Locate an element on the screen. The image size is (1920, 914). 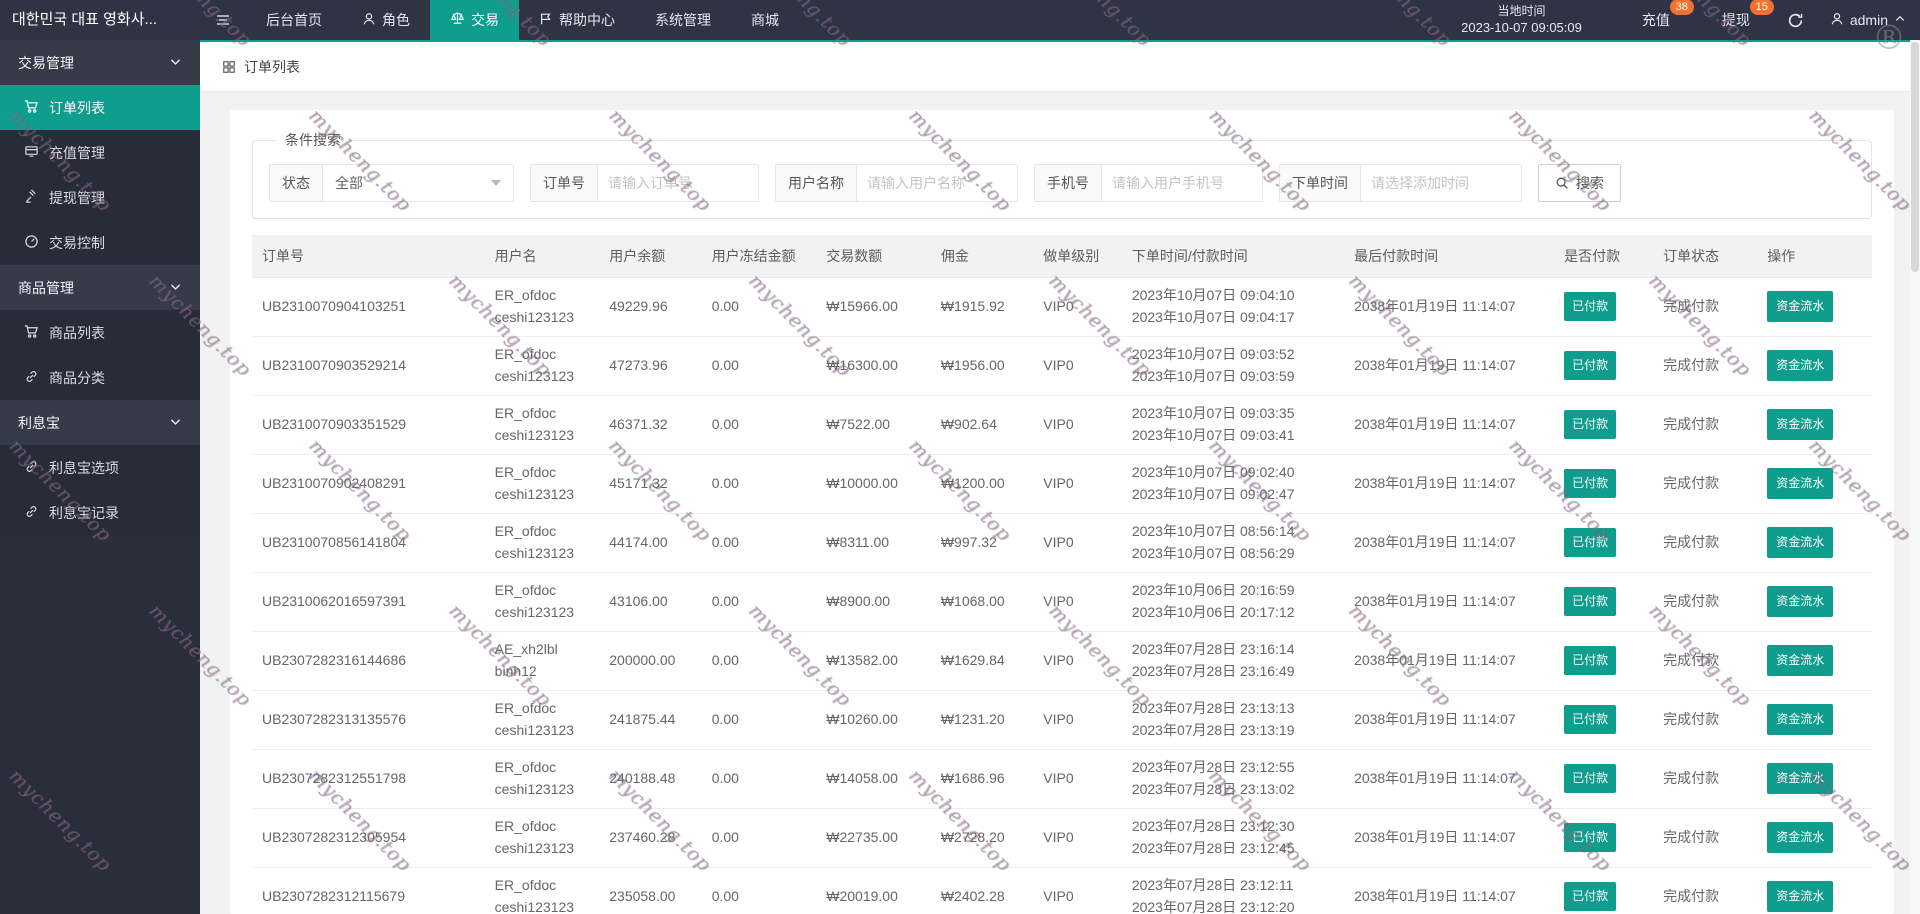
sidebar-group-goods: 商品管理 is located at coordinates (100, 287).